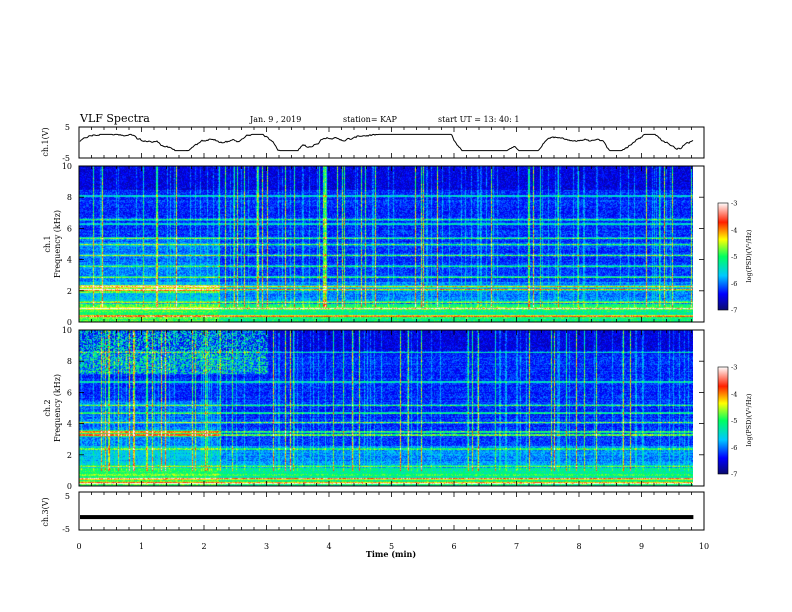  I want to click on ch1-waveform-panel: 5 -5 ch.1(V), so click(373, 143).